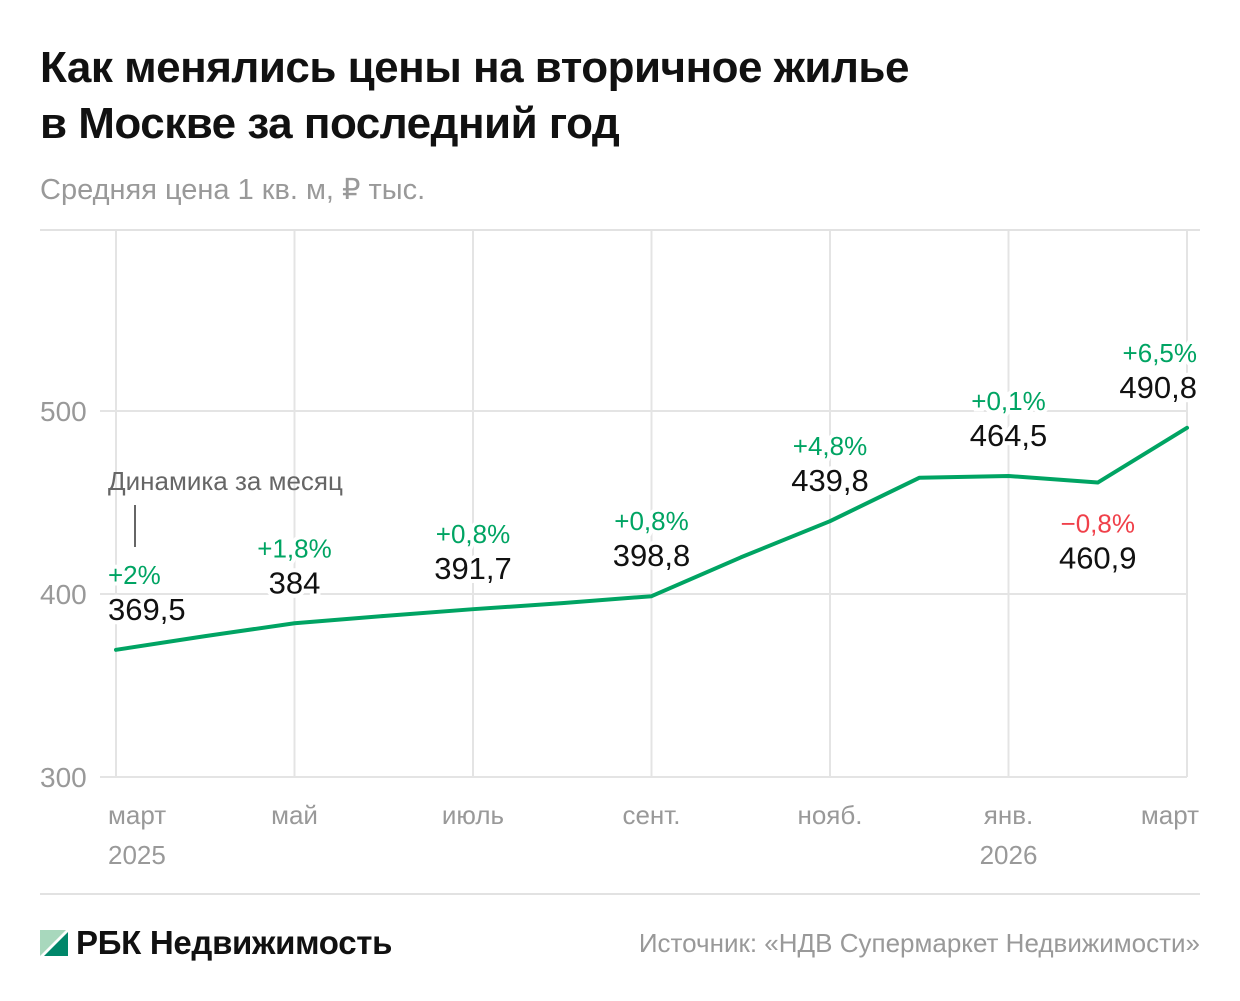 This screenshot has height=1001, width=1240. What do you see at coordinates (295, 582) in the screenshot?
I see `data-label-value: 384` at bounding box center [295, 582].